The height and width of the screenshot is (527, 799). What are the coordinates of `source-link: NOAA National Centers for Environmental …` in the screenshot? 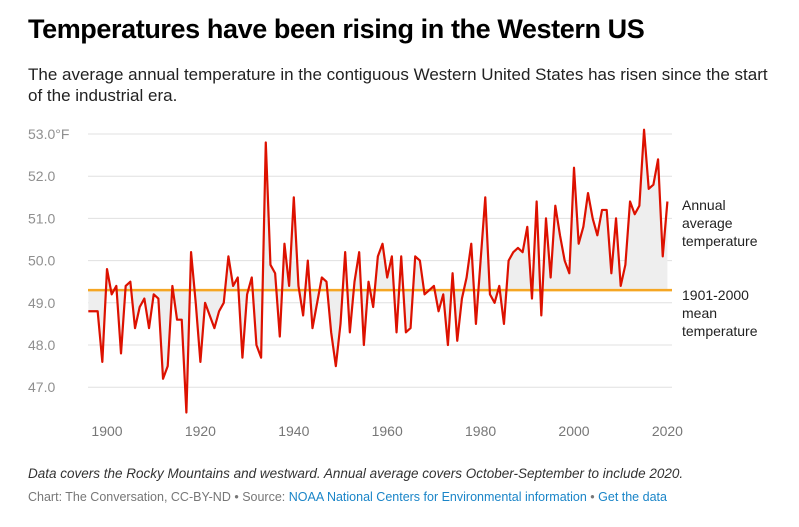 It's located at (437, 497).